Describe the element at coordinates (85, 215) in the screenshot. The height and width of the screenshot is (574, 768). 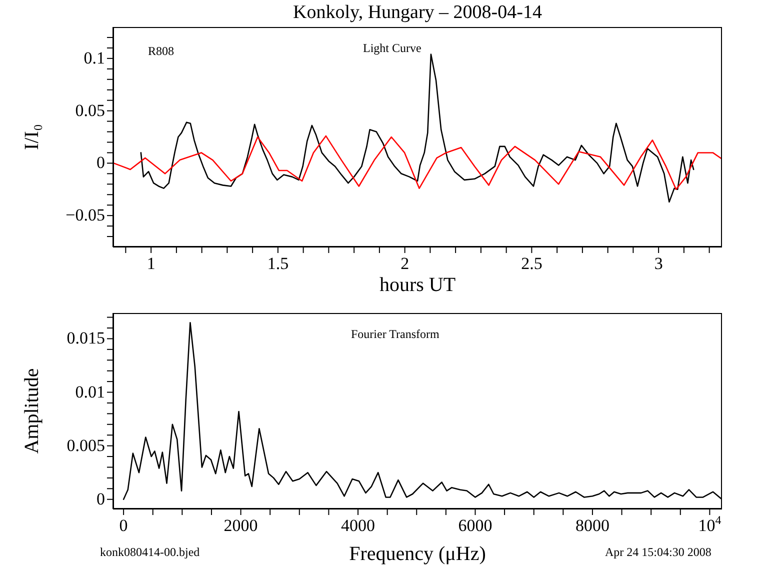
I see `y-tick-label: −0.05` at that location.